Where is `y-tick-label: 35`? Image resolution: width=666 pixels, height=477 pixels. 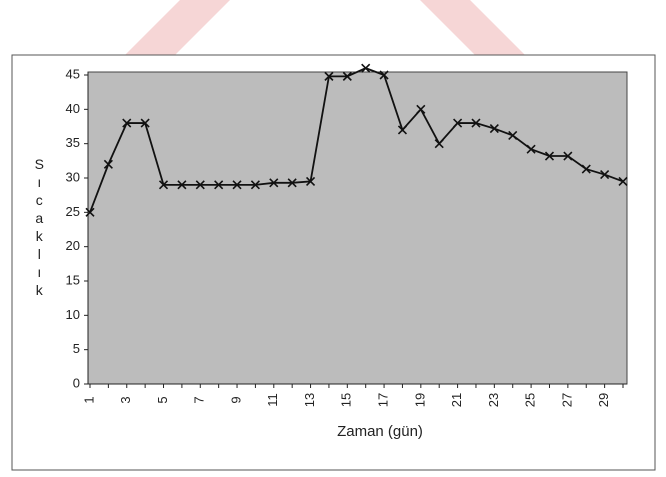
y-tick-label: 35 is located at coordinates (73, 142).